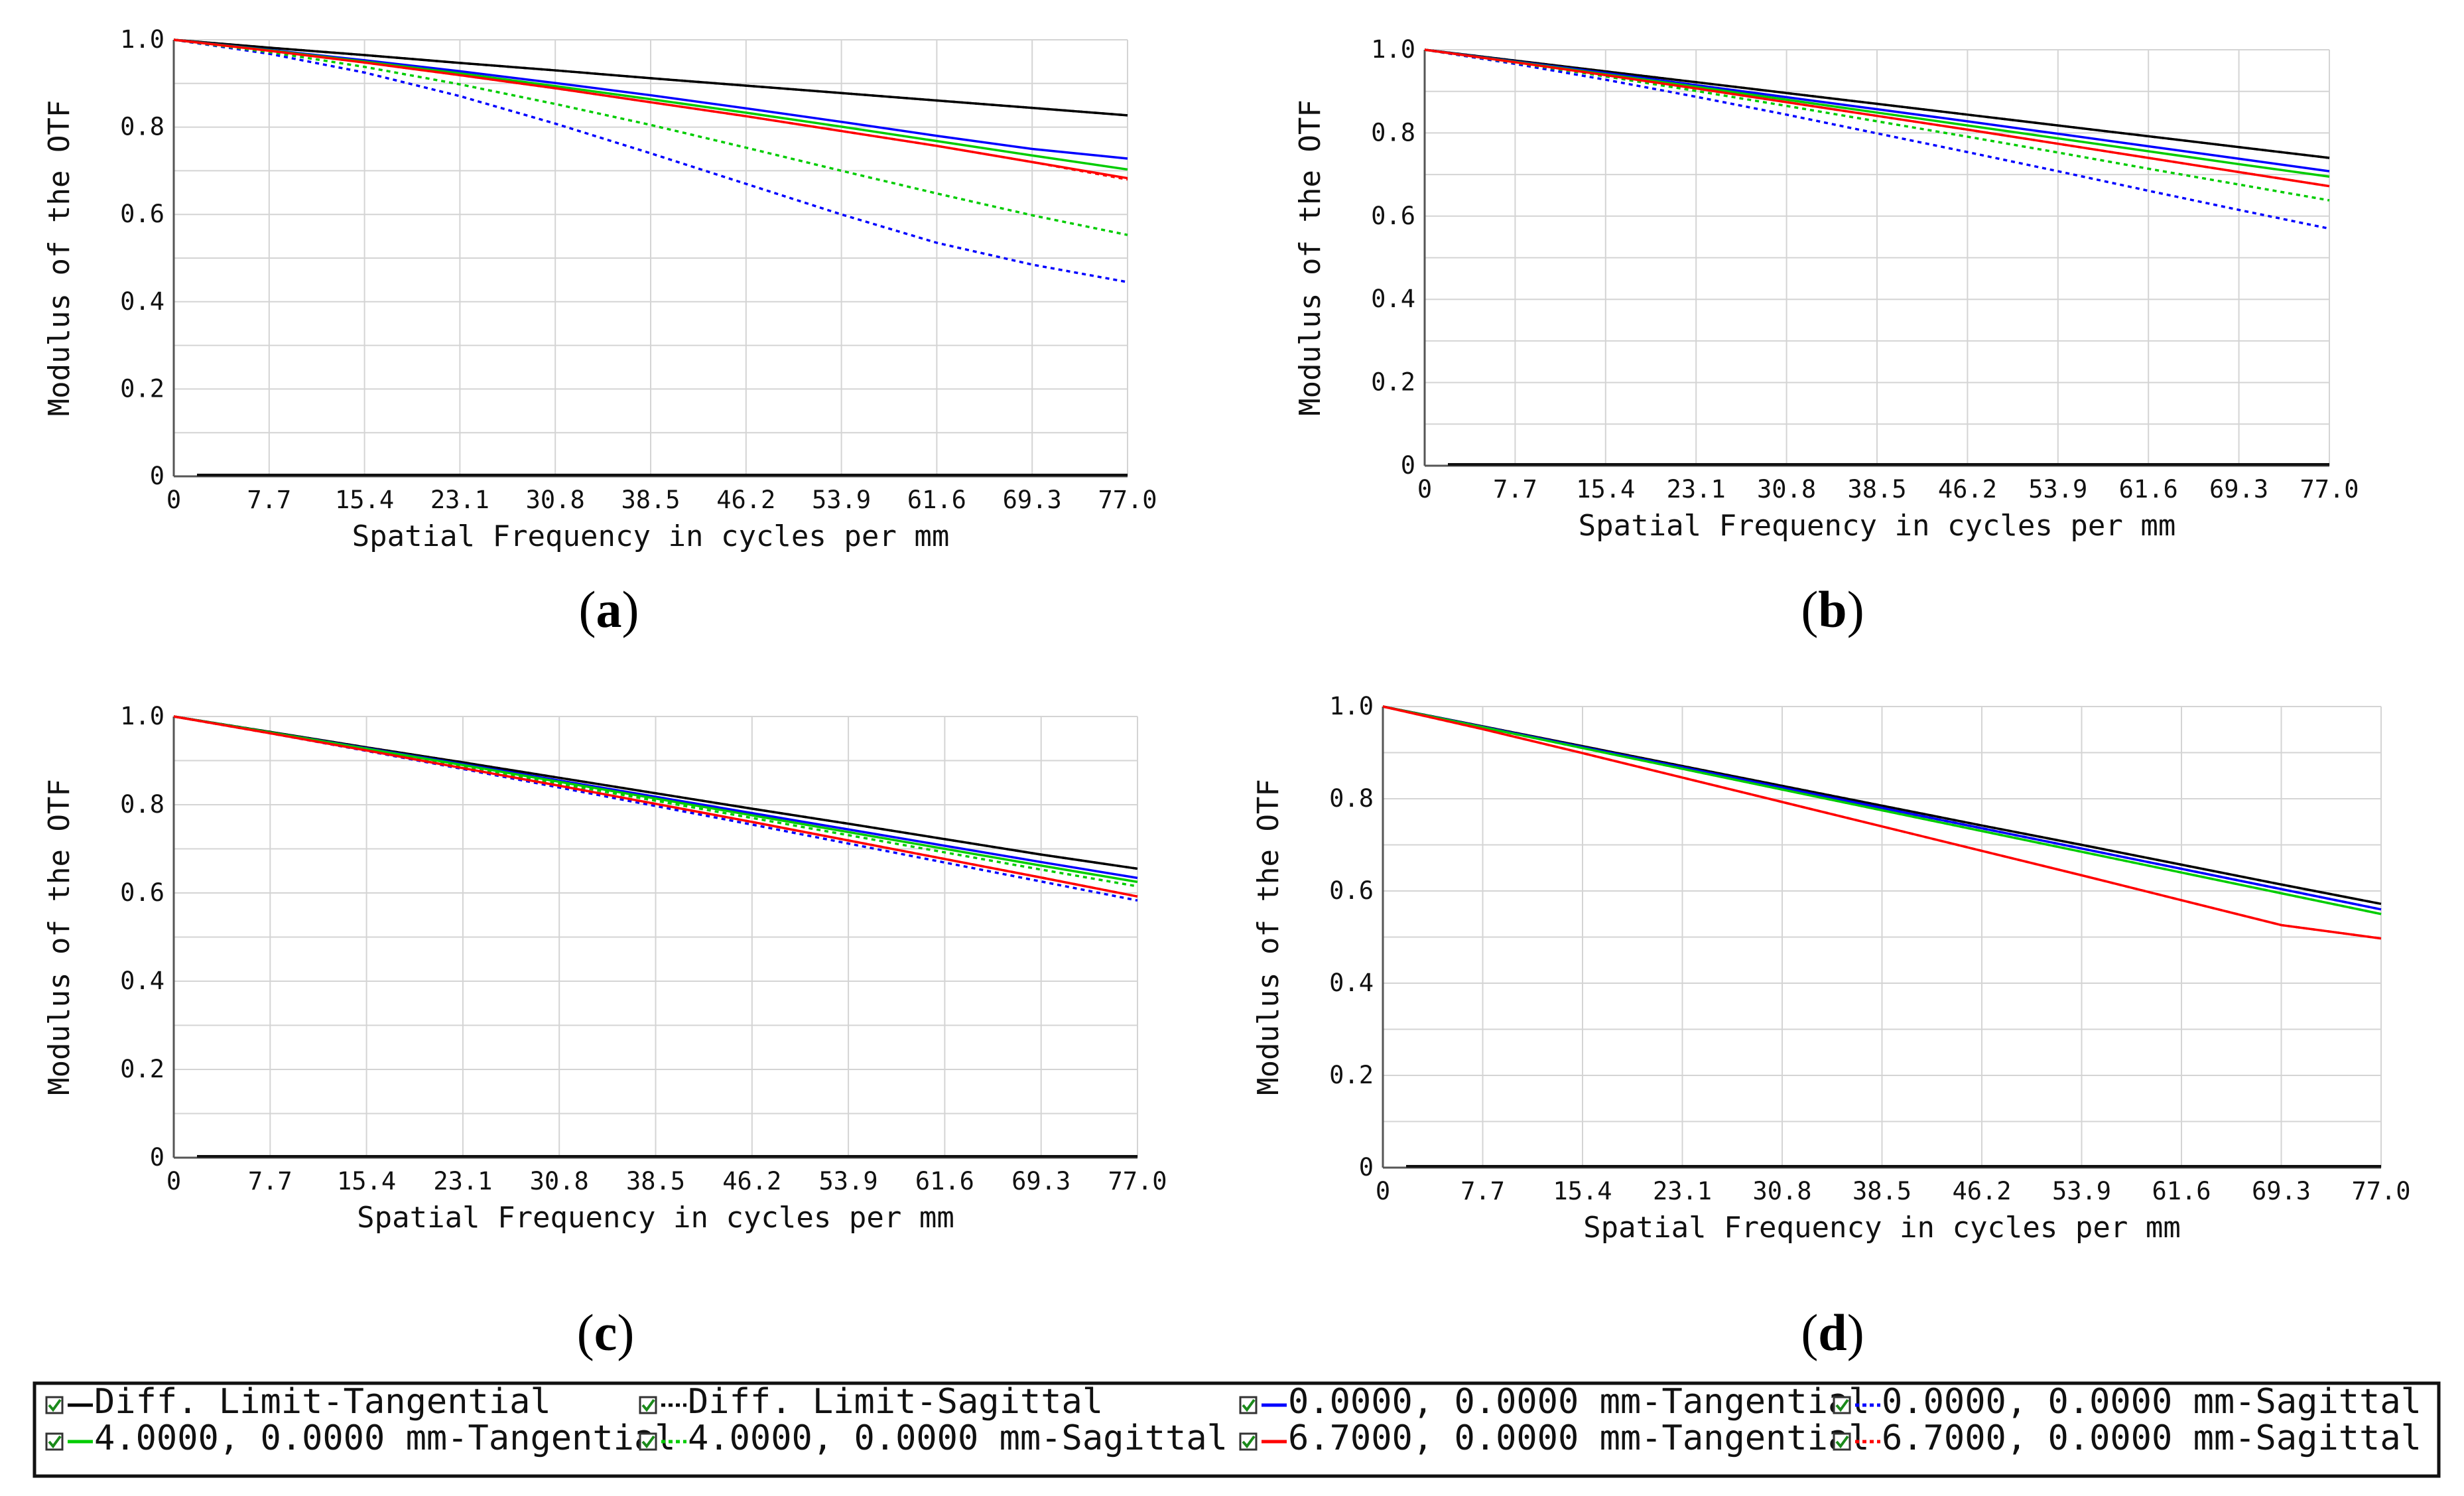 The image size is (2464, 1496). Describe the element at coordinates (609, 609) in the screenshot. I see `panel-letter: a` at that location.